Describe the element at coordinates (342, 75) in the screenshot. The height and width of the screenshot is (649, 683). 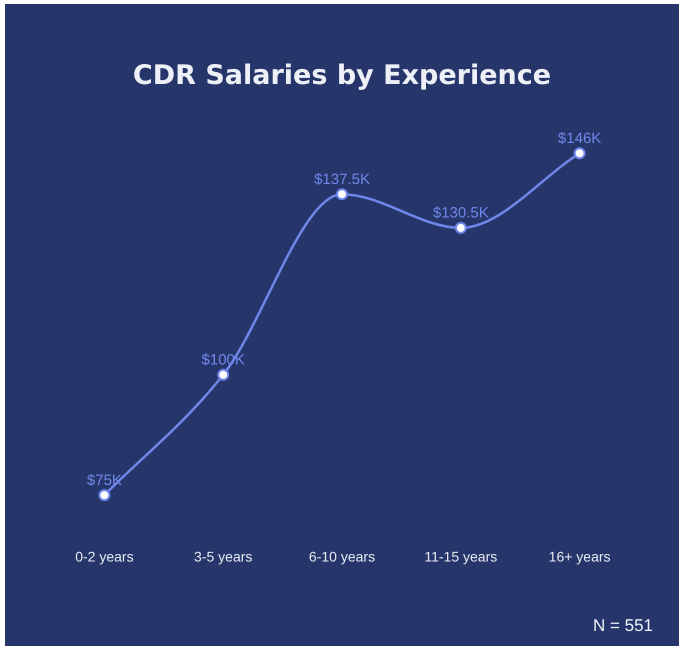
I see `chart-title: CDR Salaries by Experience` at that location.